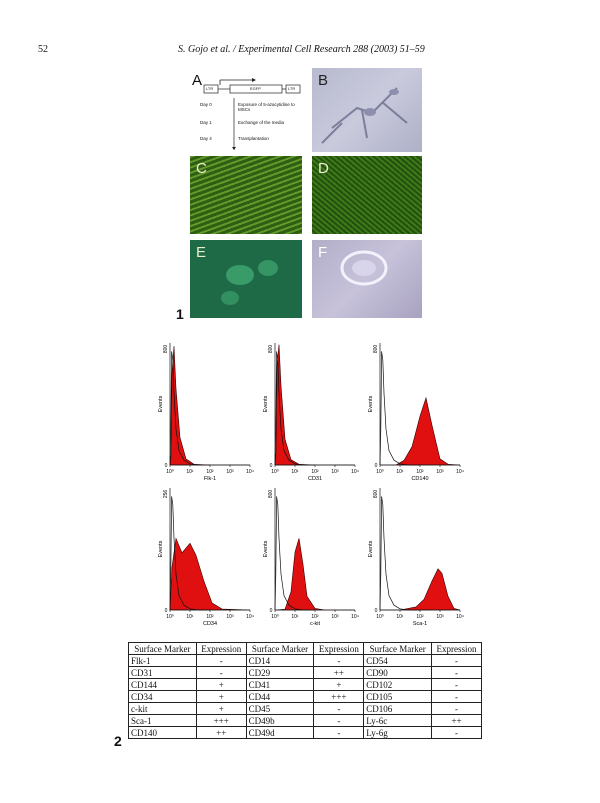 This screenshot has height=803, width=600. What do you see at coordinates (315, 624) in the screenshot?
I see `x-axis-label: c-kit` at bounding box center [315, 624].